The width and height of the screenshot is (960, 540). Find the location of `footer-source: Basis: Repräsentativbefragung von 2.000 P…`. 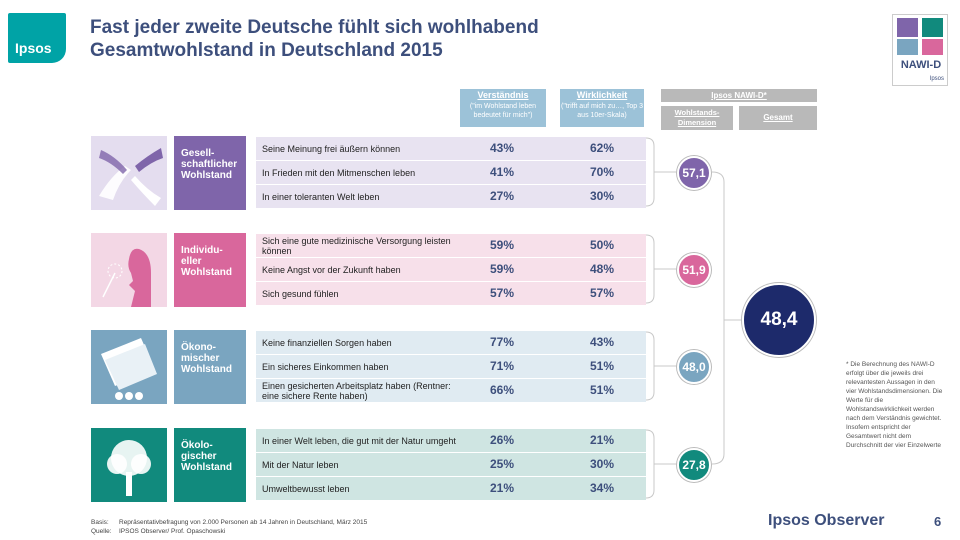

footer-source: Basis: Repräsentativbefragung von 2.000 P… is located at coordinates (229, 527).